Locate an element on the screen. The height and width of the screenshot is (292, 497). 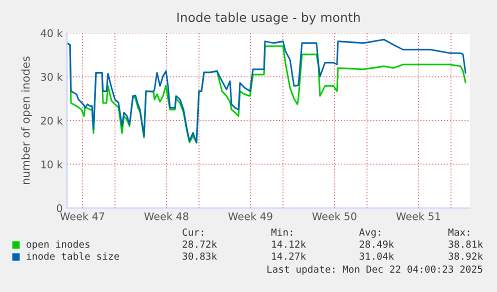
x-tick-label: Week 49 is located at coordinates (250, 216).